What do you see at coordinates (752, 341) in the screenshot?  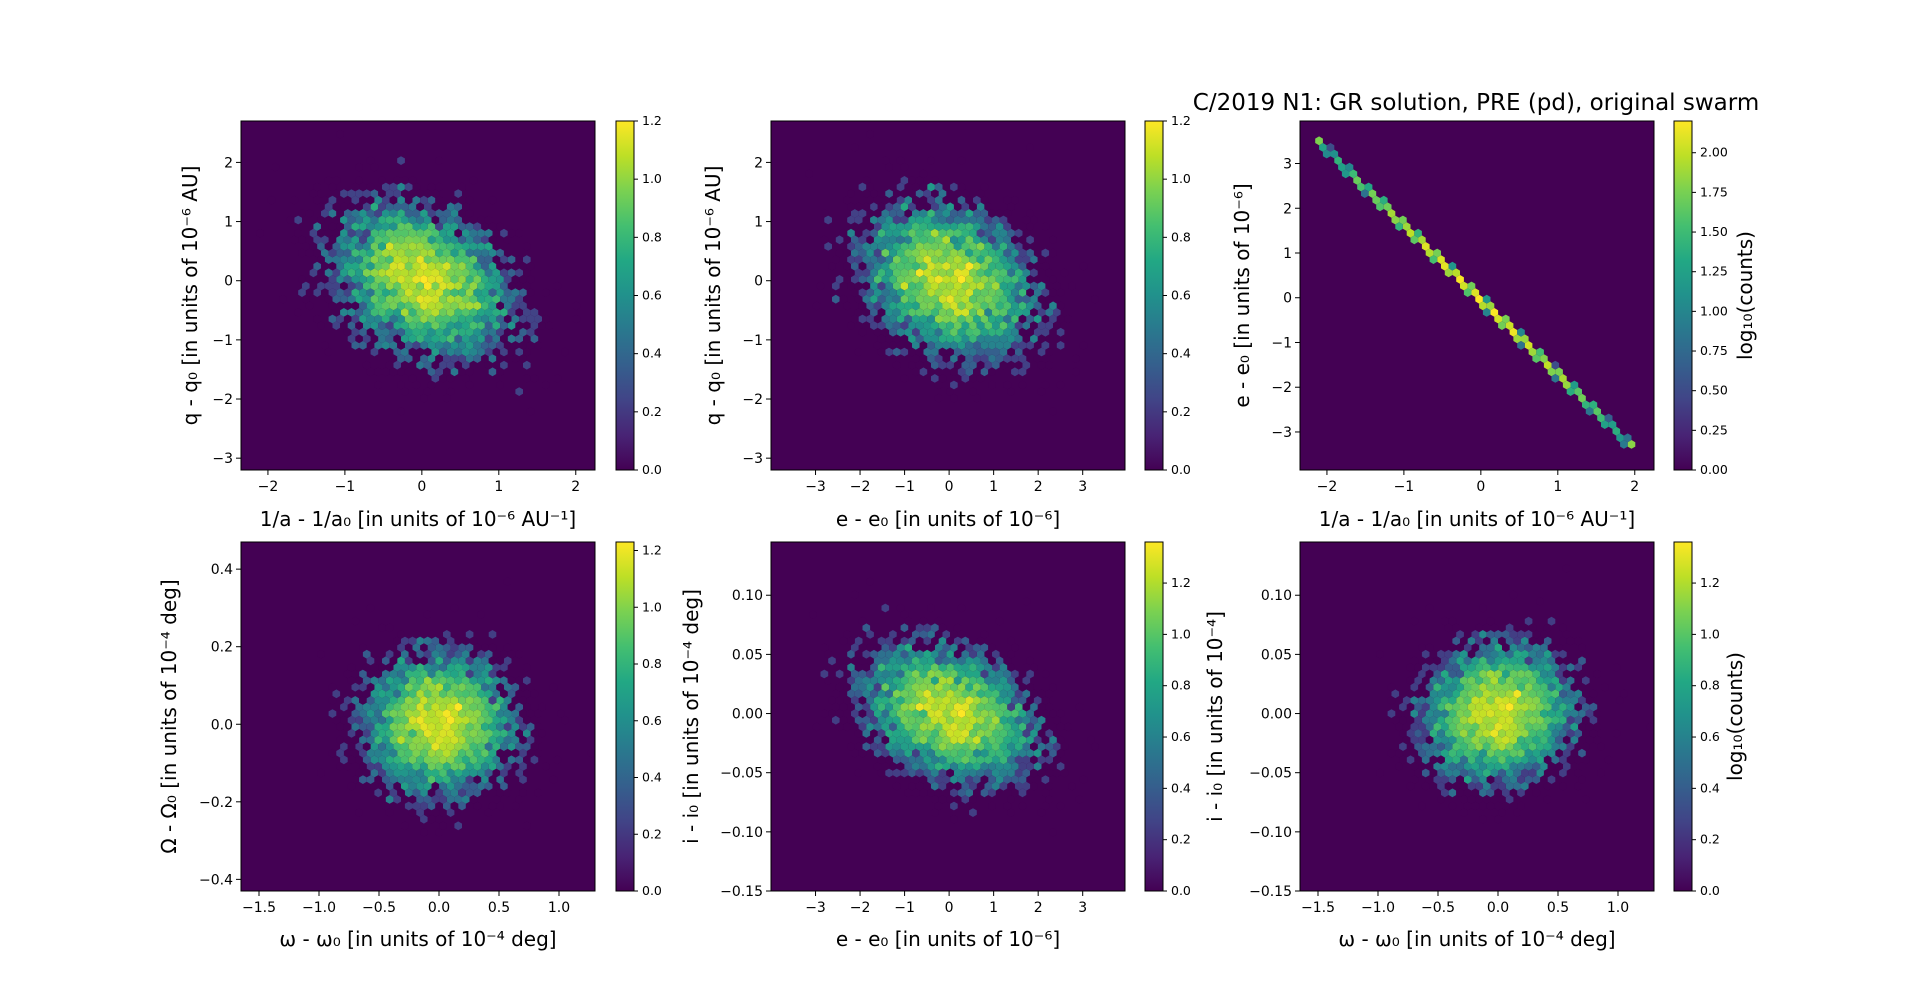 I see `y-tick-label: −1` at bounding box center [752, 341].